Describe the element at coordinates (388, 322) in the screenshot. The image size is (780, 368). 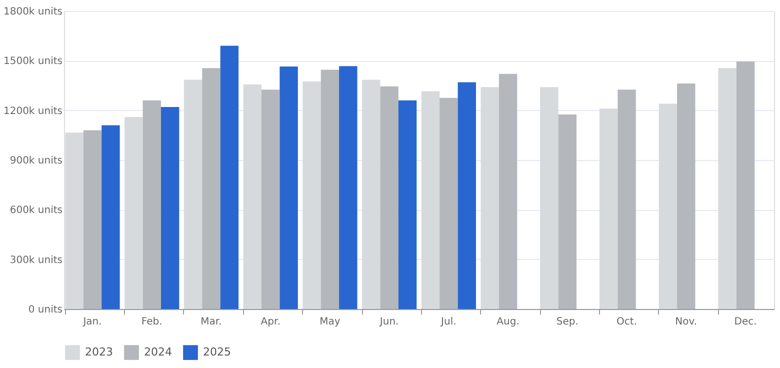
I see `x-tick-label: Jun.` at that location.